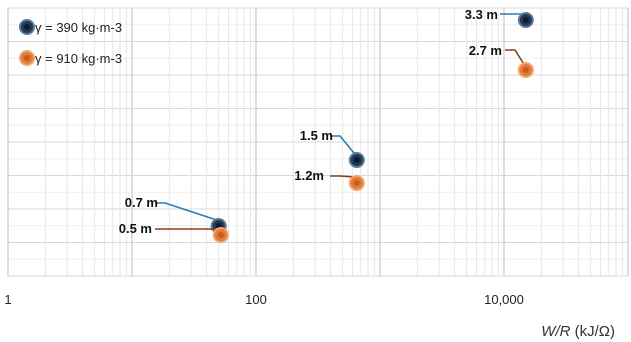 This screenshot has width=631, height=342. Describe the element at coordinates (316, 135) in the screenshot. I see `data-label: 1.5 m` at that location.